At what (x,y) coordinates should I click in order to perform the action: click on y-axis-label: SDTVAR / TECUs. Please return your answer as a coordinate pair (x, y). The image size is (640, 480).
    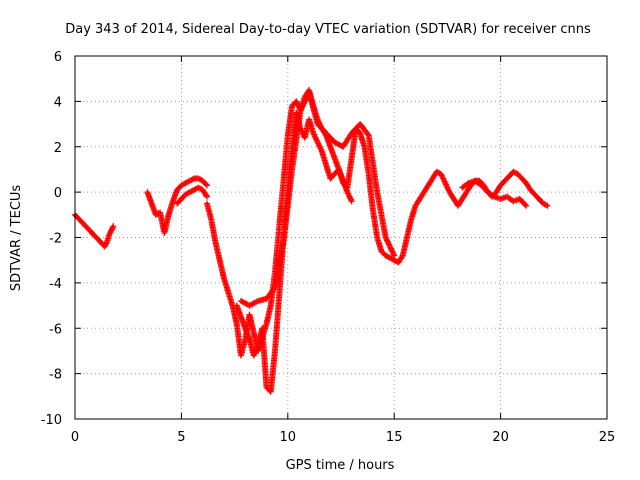
    Looking at the image, I should click on (16, 238).